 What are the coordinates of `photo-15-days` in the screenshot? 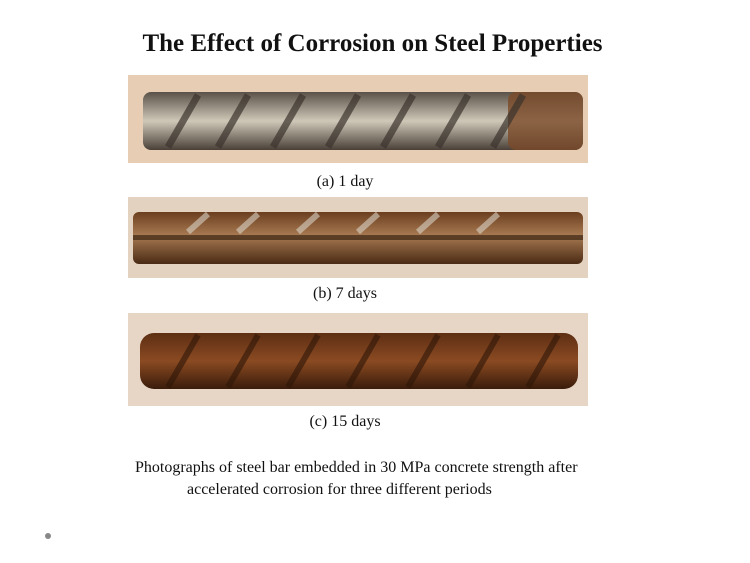 It's located at (358, 359).